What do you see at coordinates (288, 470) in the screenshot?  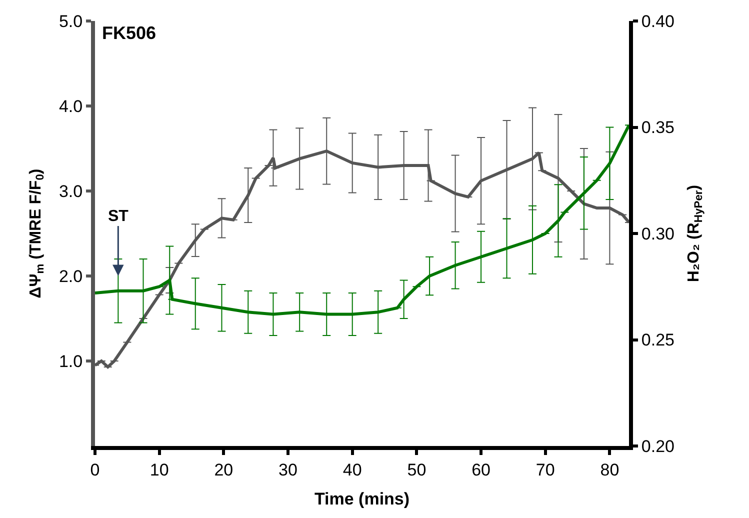 I see `x-tick-label: 30` at bounding box center [288, 470].